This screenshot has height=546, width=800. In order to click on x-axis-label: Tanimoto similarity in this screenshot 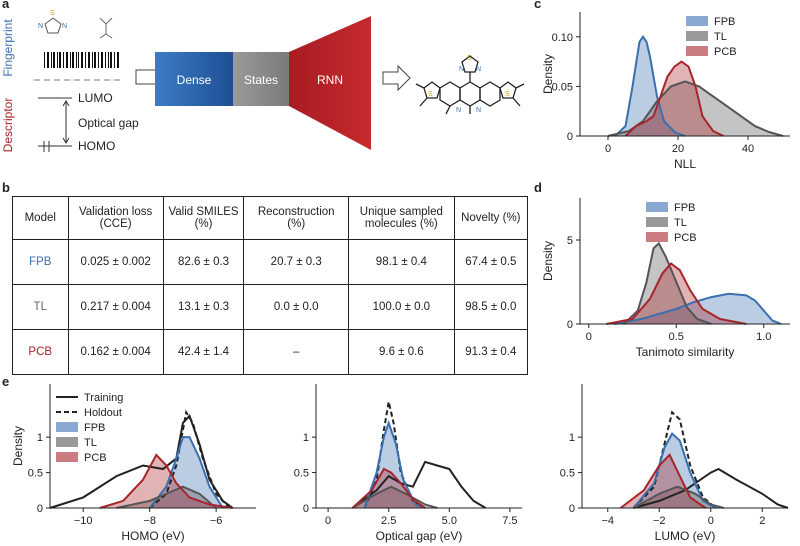, I will do `click(685, 352)`.